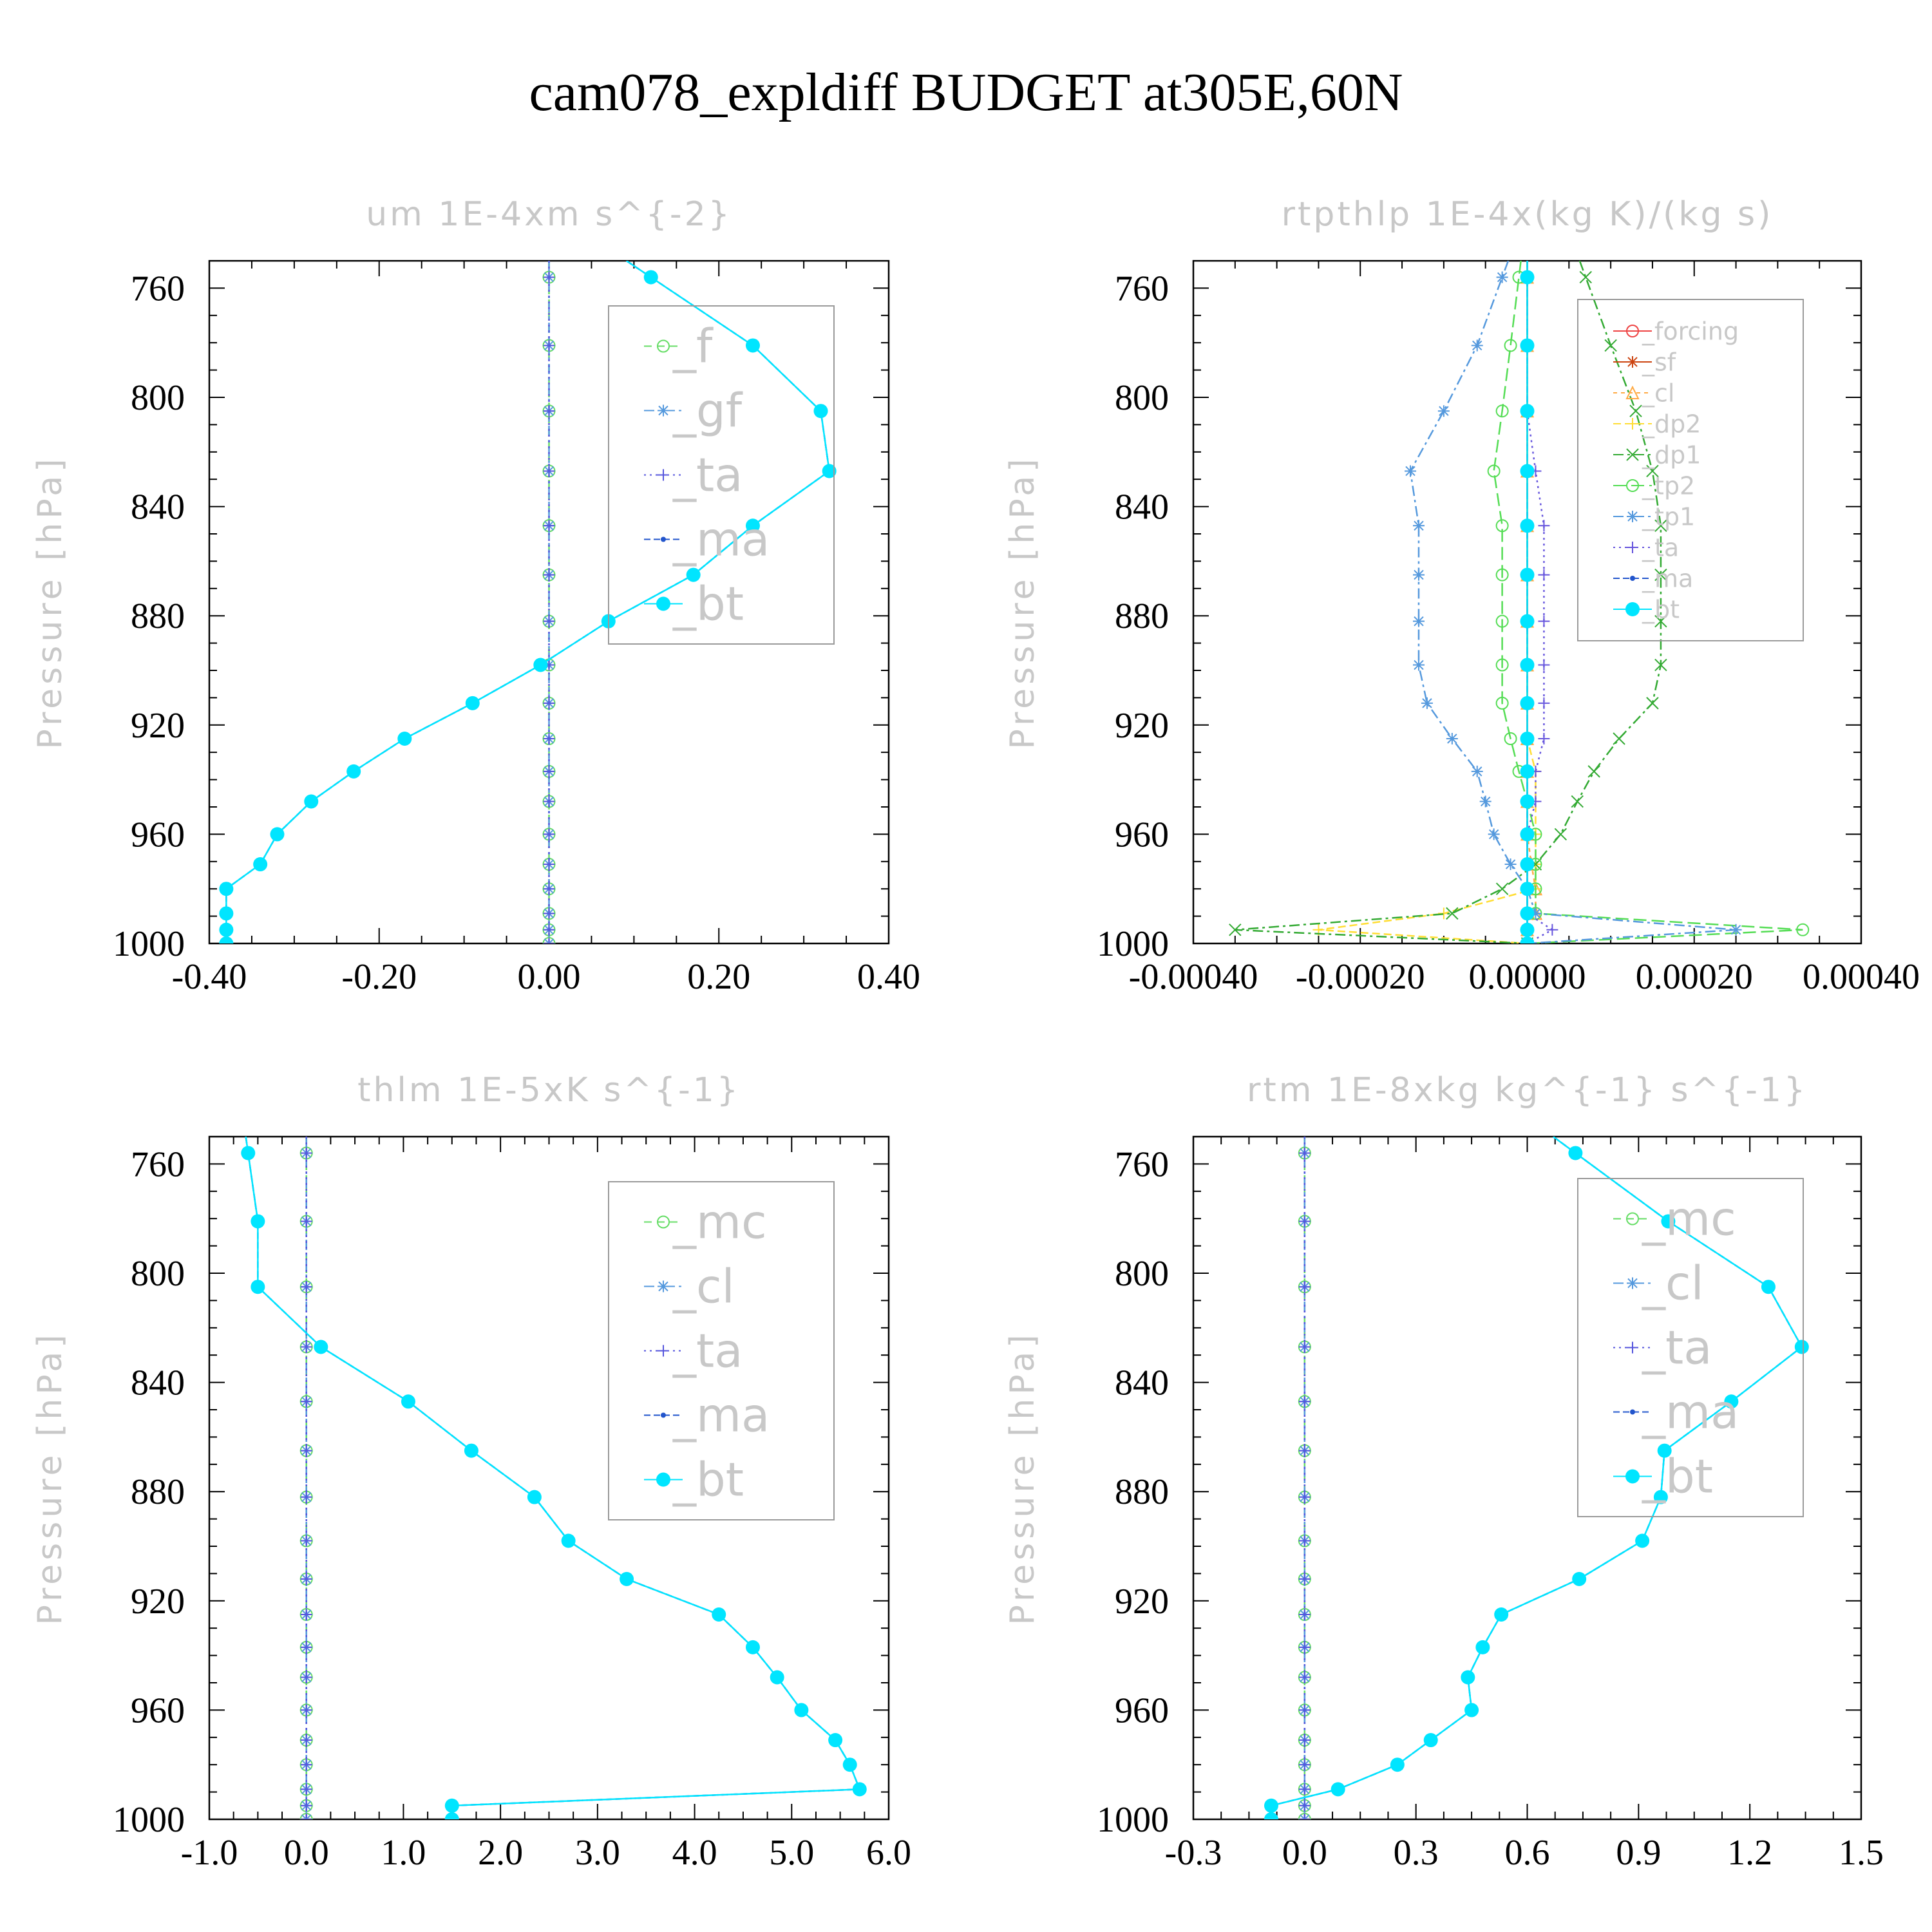  Describe the element at coordinates (1193, 1853) in the screenshot. I see `x-tick-label: -0.3` at that location.